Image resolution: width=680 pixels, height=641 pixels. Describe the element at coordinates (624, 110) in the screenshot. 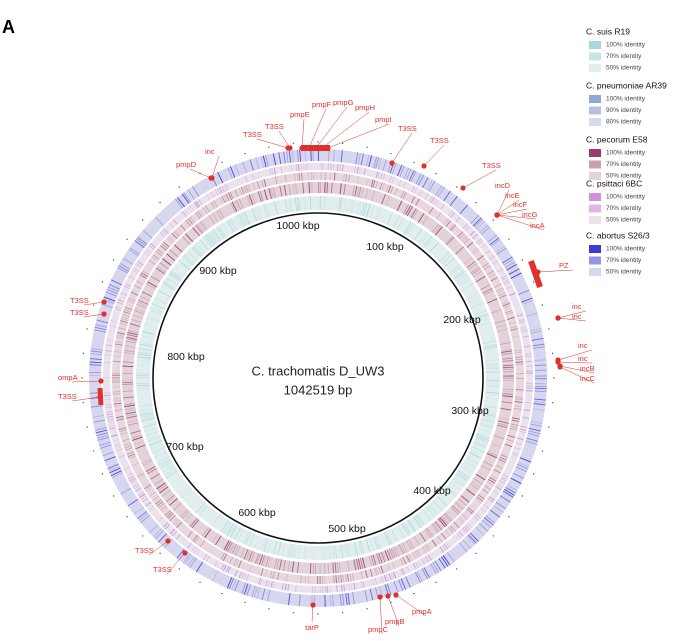

I see `legend-entry: 90% identity` at that location.